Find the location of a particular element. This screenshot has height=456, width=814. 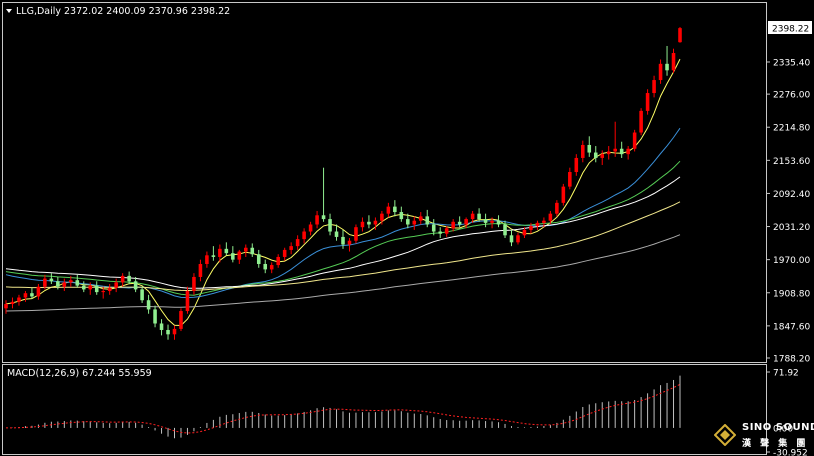

current-price-label: 2398.22 is located at coordinates (790, 30).